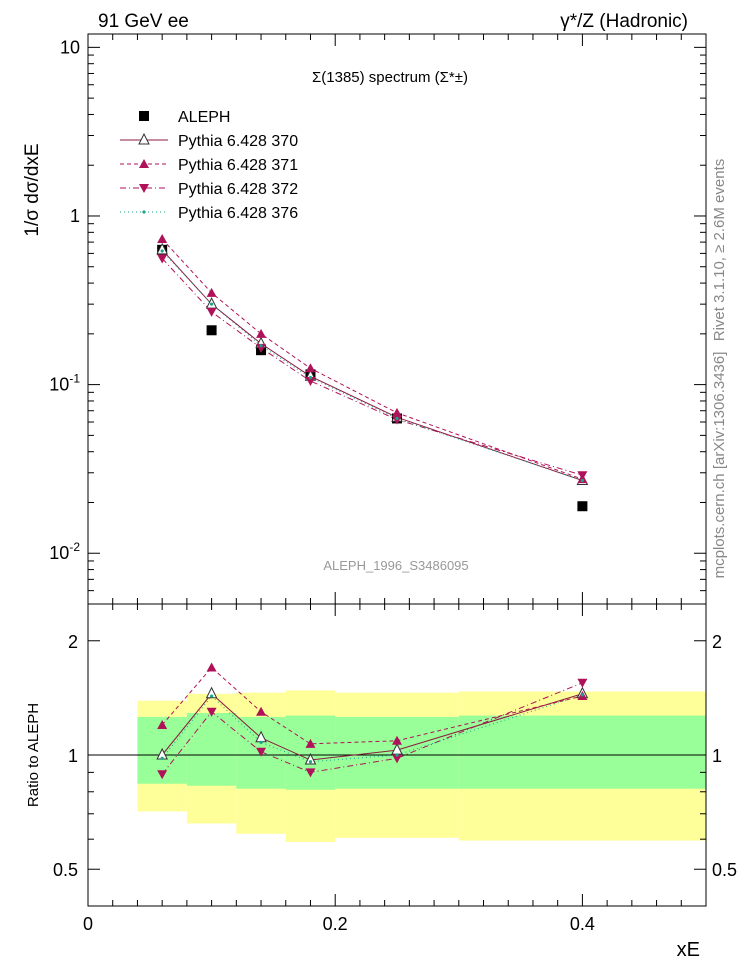 This screenshot has height=972, width=746. Describe the element at coordinates (88, 924) in the screenshot. I see `x-tick-label: 0` at that location.